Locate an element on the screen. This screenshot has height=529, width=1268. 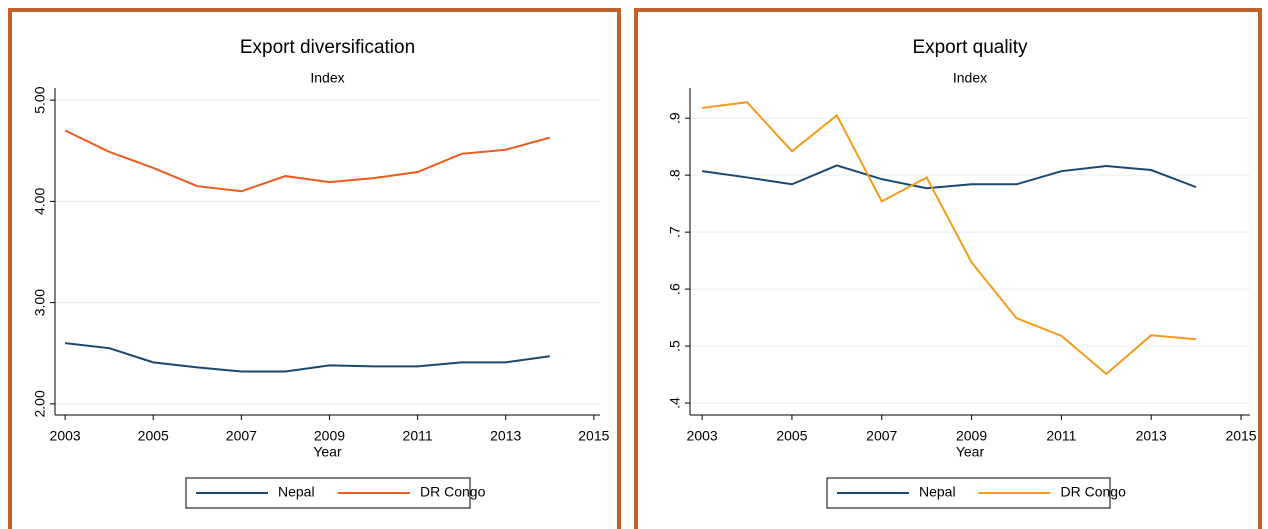
y-tick-label: 2.00 is located at coordinates (40, 403).